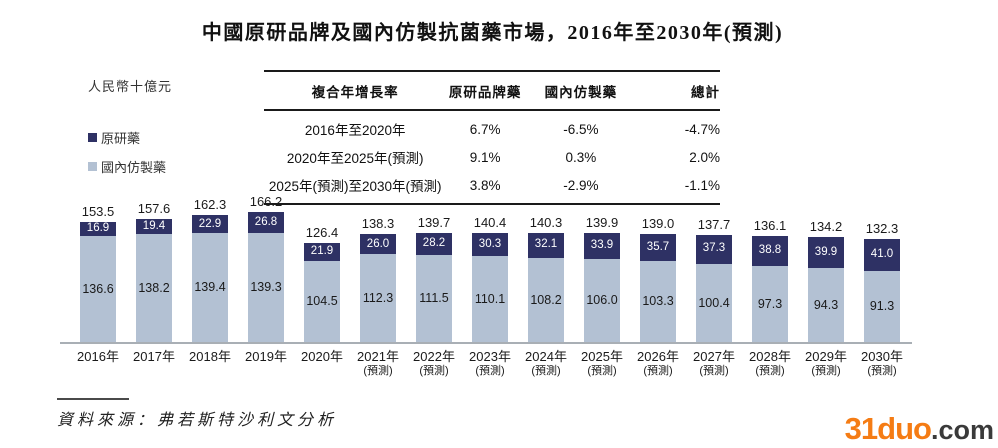  I want to click on x-axis-label: 2022年 (預測), so click(434, 360).